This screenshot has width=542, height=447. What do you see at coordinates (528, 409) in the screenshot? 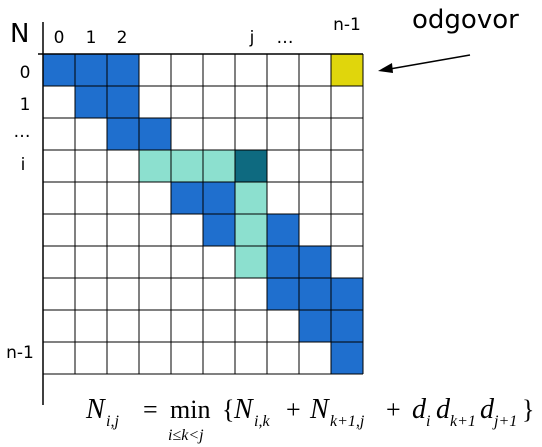
I see `formula-symbol: }` at bounding box center [528, 409].